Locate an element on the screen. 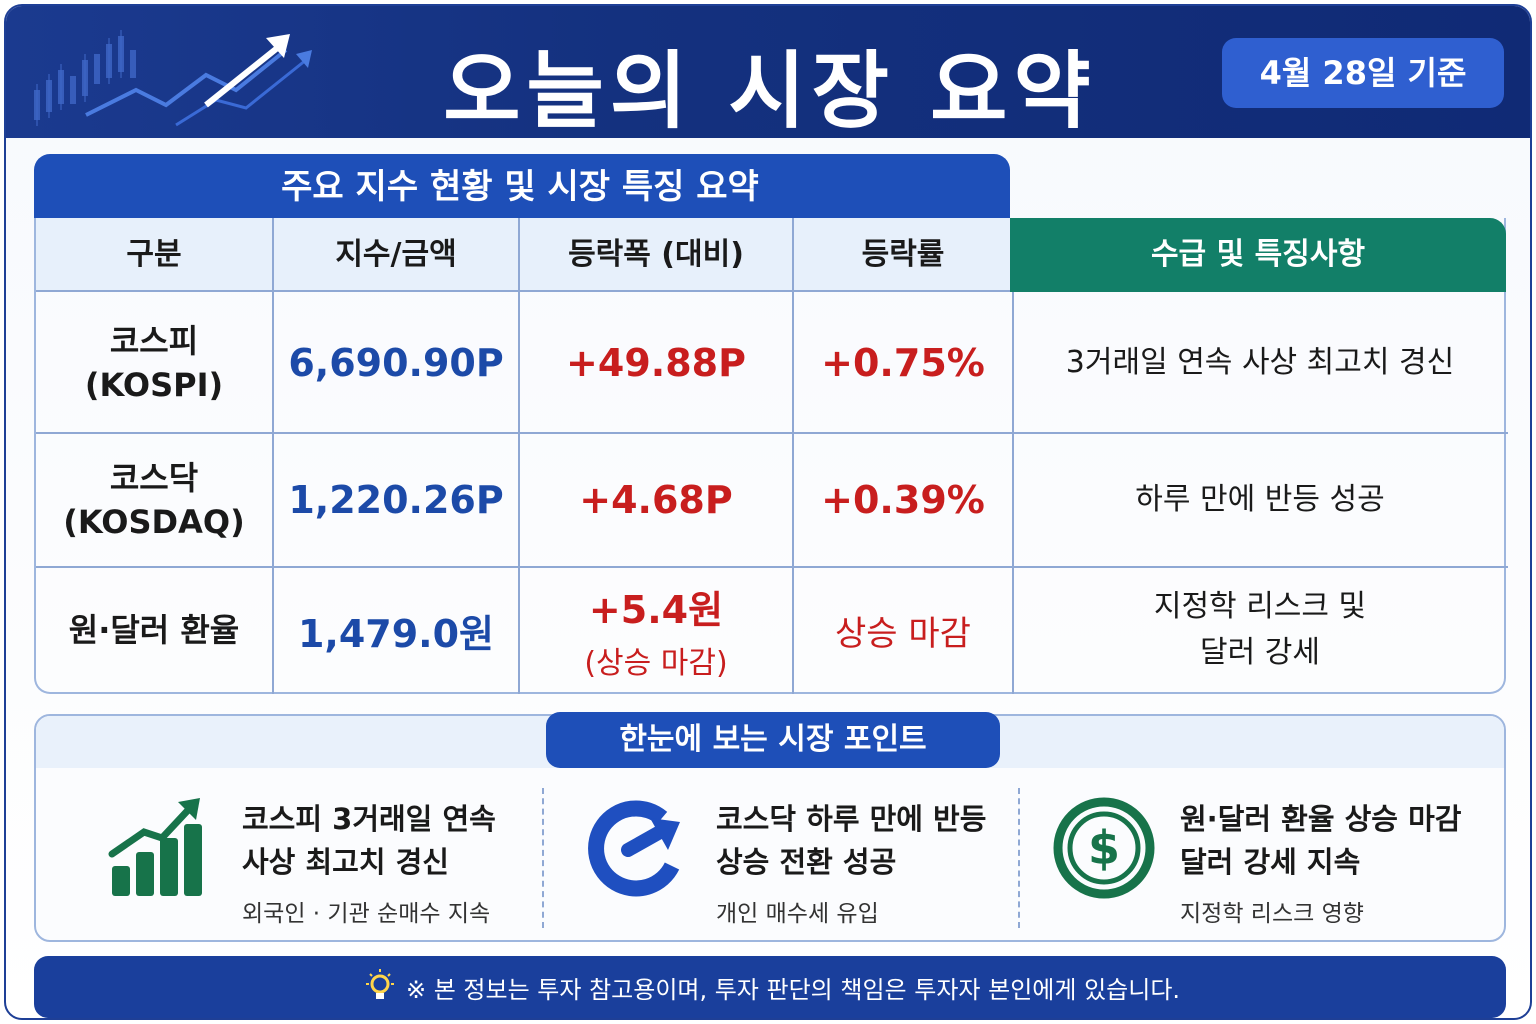 The image size is (1536, 1024). rate-value: +0.39% is located at coordinates (903, 500).